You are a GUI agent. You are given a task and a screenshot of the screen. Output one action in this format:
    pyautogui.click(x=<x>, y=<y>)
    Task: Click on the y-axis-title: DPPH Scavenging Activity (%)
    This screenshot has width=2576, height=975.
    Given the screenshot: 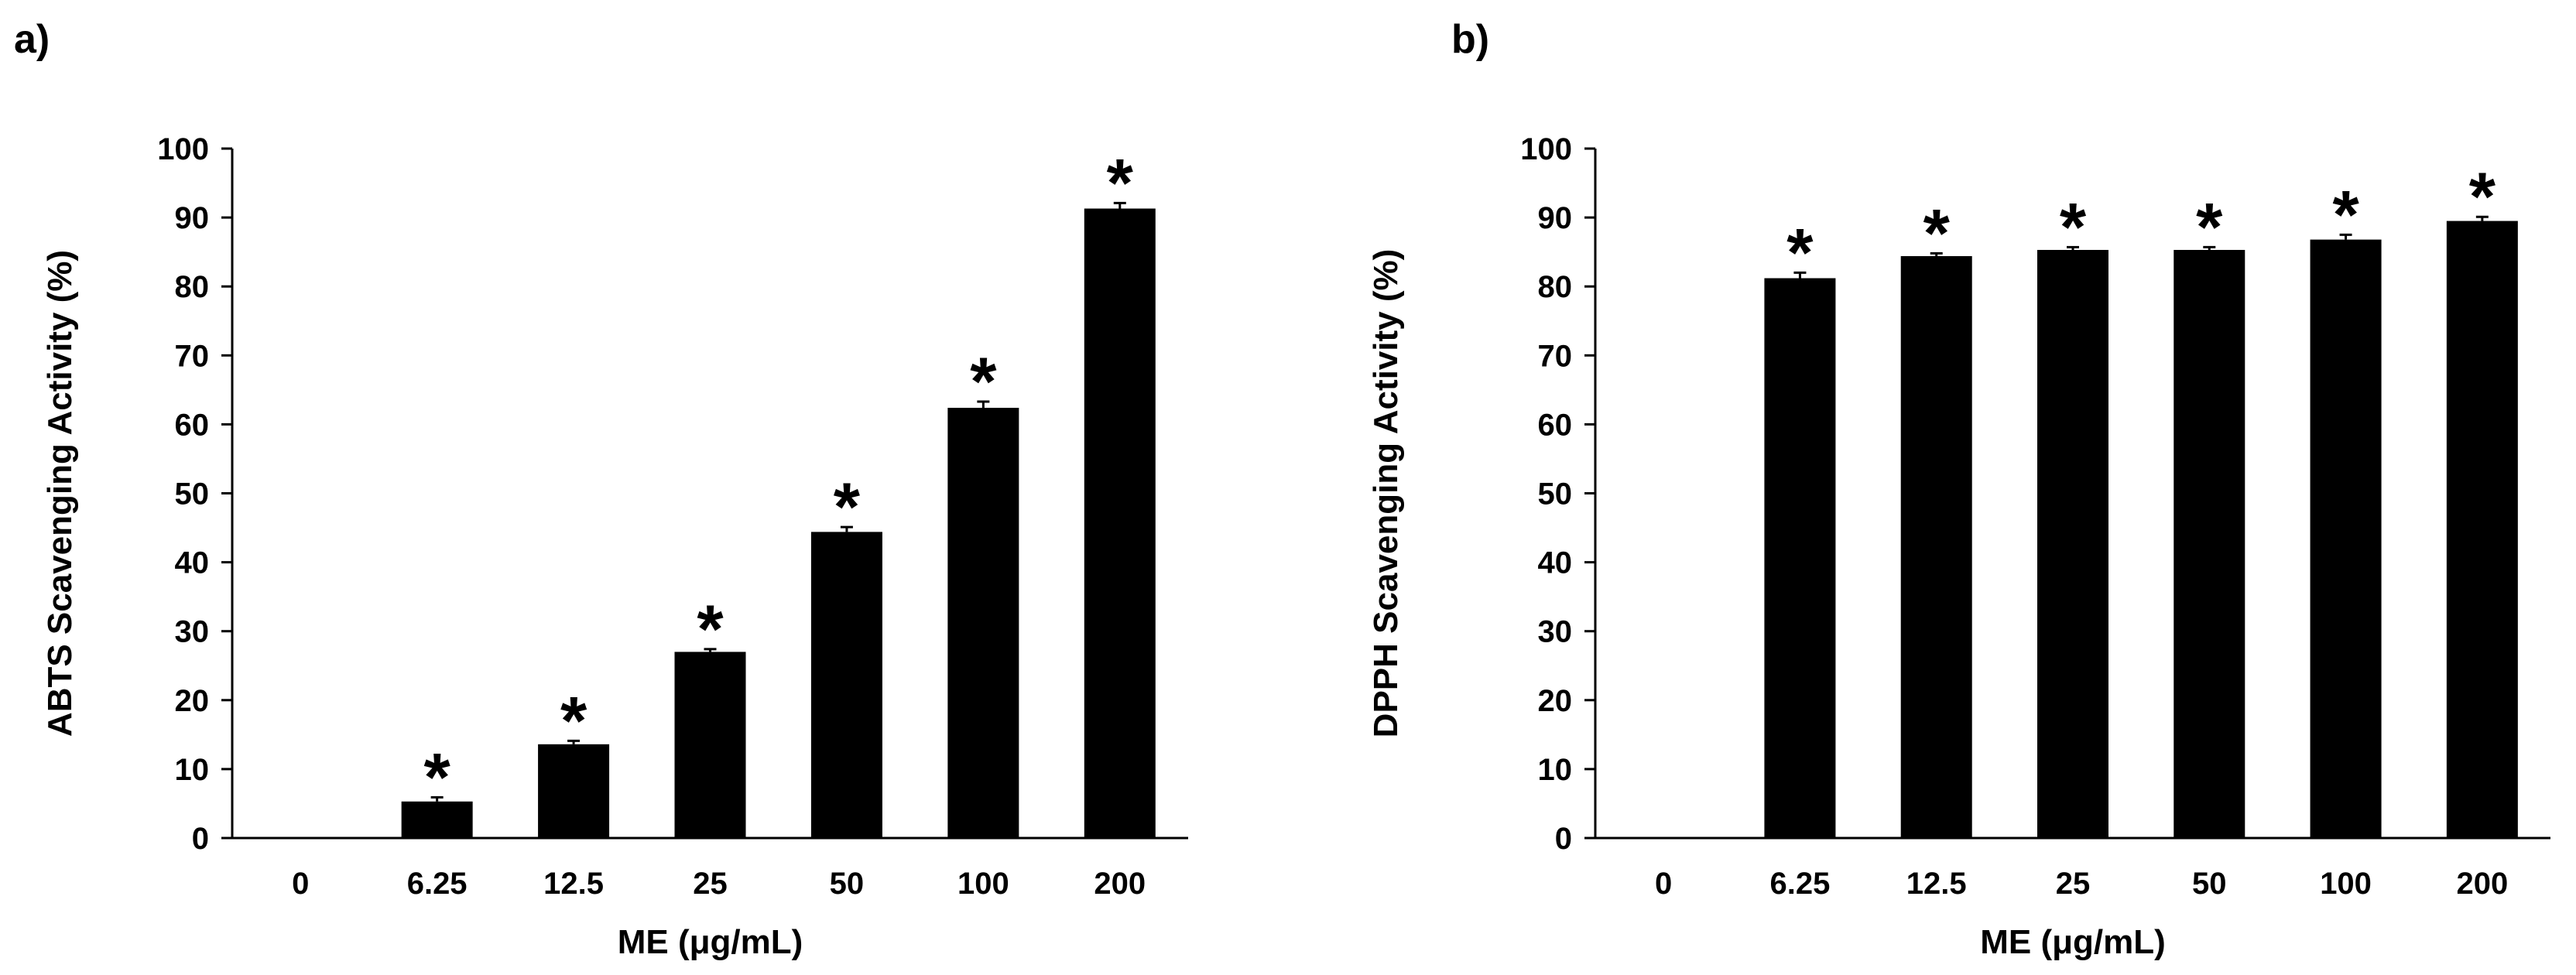 What is the action you would take?
    pyautogui.click(x=1386, y=494)
    